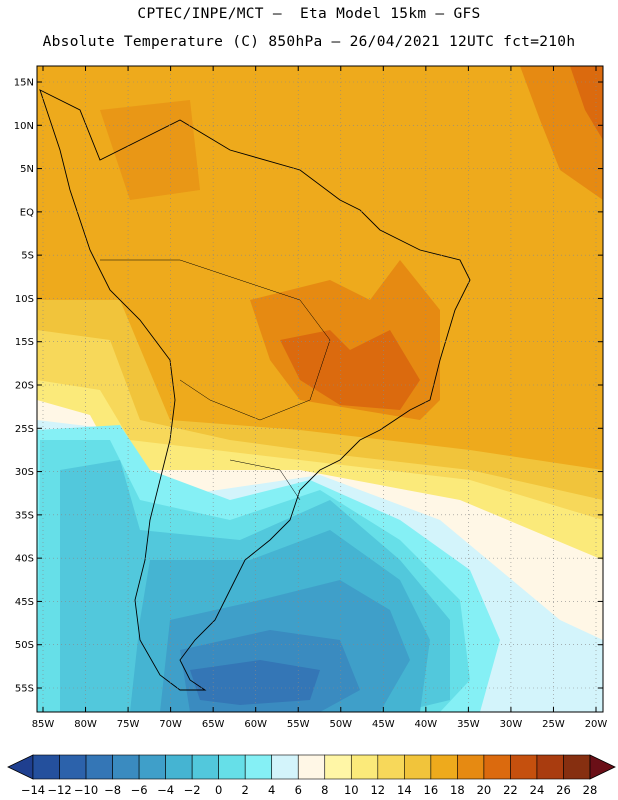 Image resolution: width=618 pixels, height=800 pixels. What do you see at coordinates (85, 724) in the screenshot?
I see `lon-label: 80W` at bounding box center [85, 724].